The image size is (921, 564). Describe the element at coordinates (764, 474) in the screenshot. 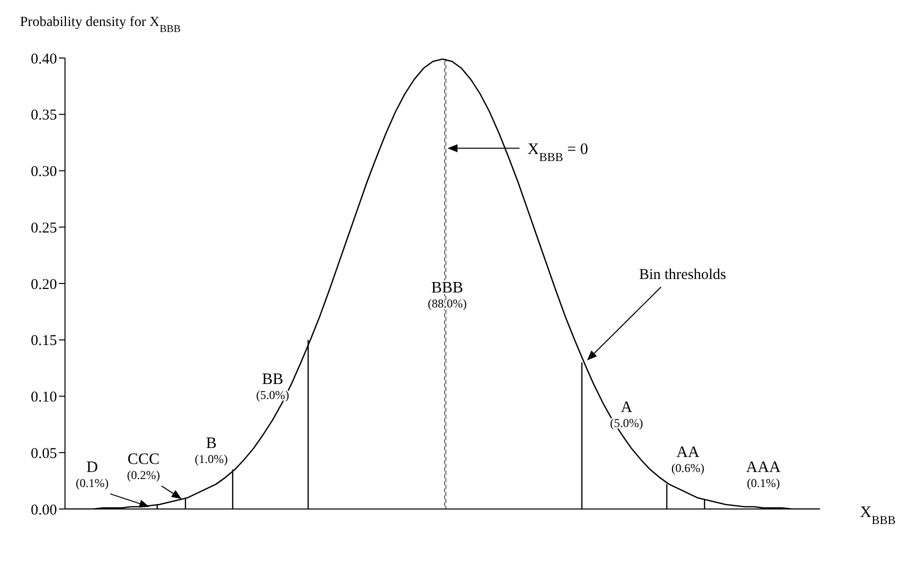

I see `annotation: AAA (0.1%)` at that location.